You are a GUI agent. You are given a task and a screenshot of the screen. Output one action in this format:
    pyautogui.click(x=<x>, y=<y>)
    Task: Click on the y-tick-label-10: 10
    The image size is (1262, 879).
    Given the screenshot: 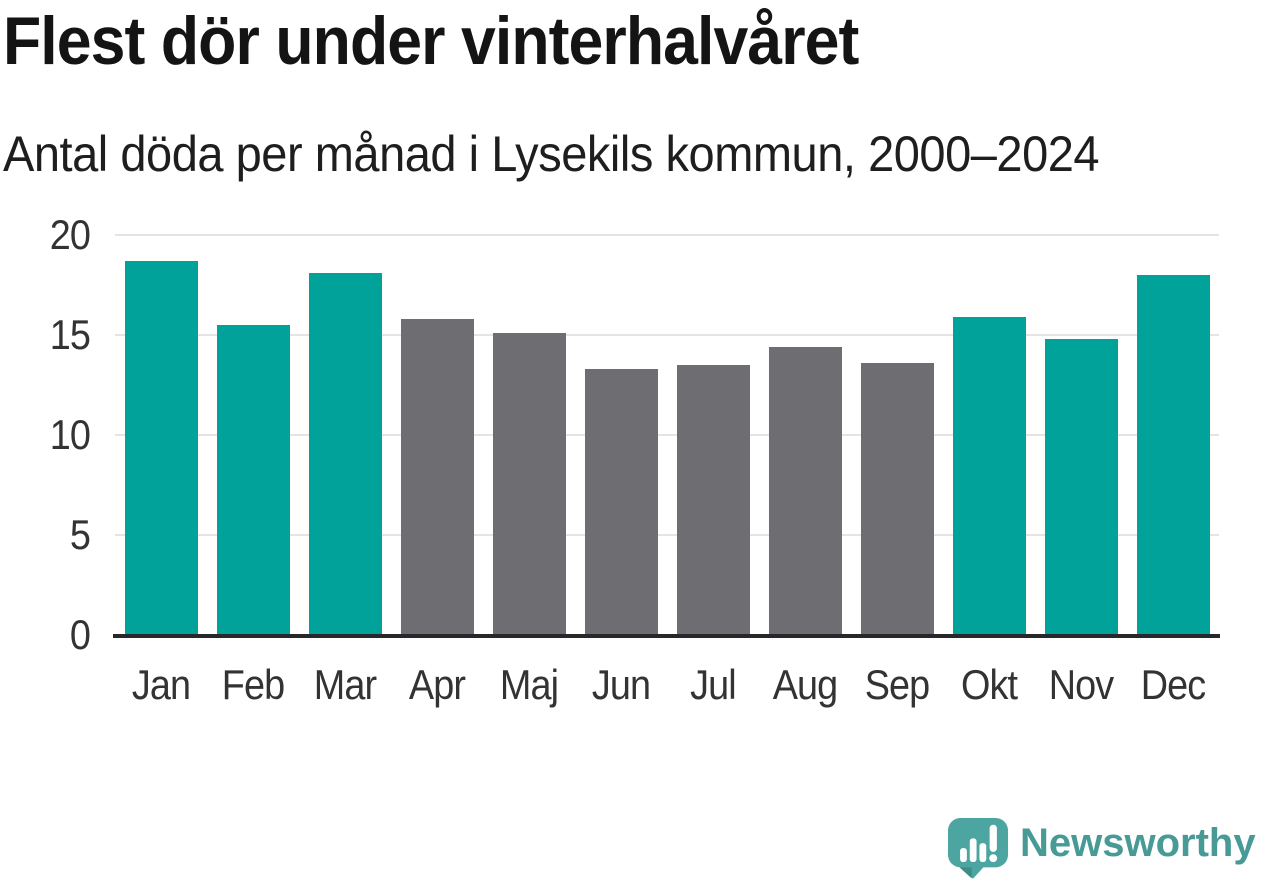 What is the action you would take?
    pyautogui.click(x=70, y=434)
    